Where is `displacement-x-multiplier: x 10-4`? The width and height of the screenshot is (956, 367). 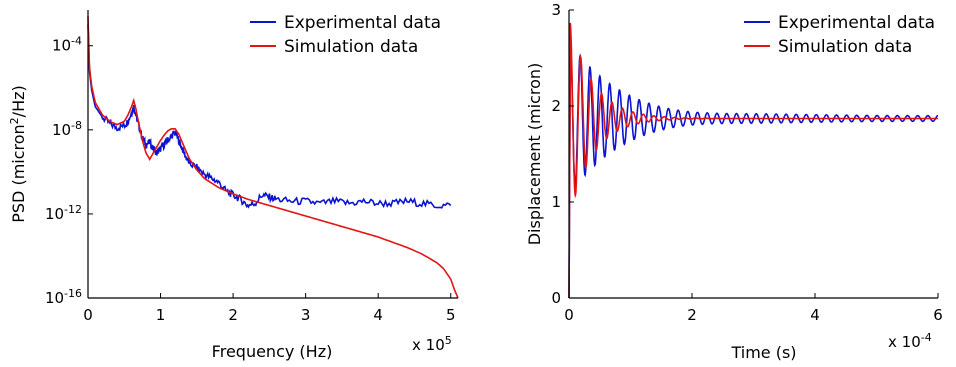 displacement-x-multiplier: x 10-4 is located at coordinates (910, 341).